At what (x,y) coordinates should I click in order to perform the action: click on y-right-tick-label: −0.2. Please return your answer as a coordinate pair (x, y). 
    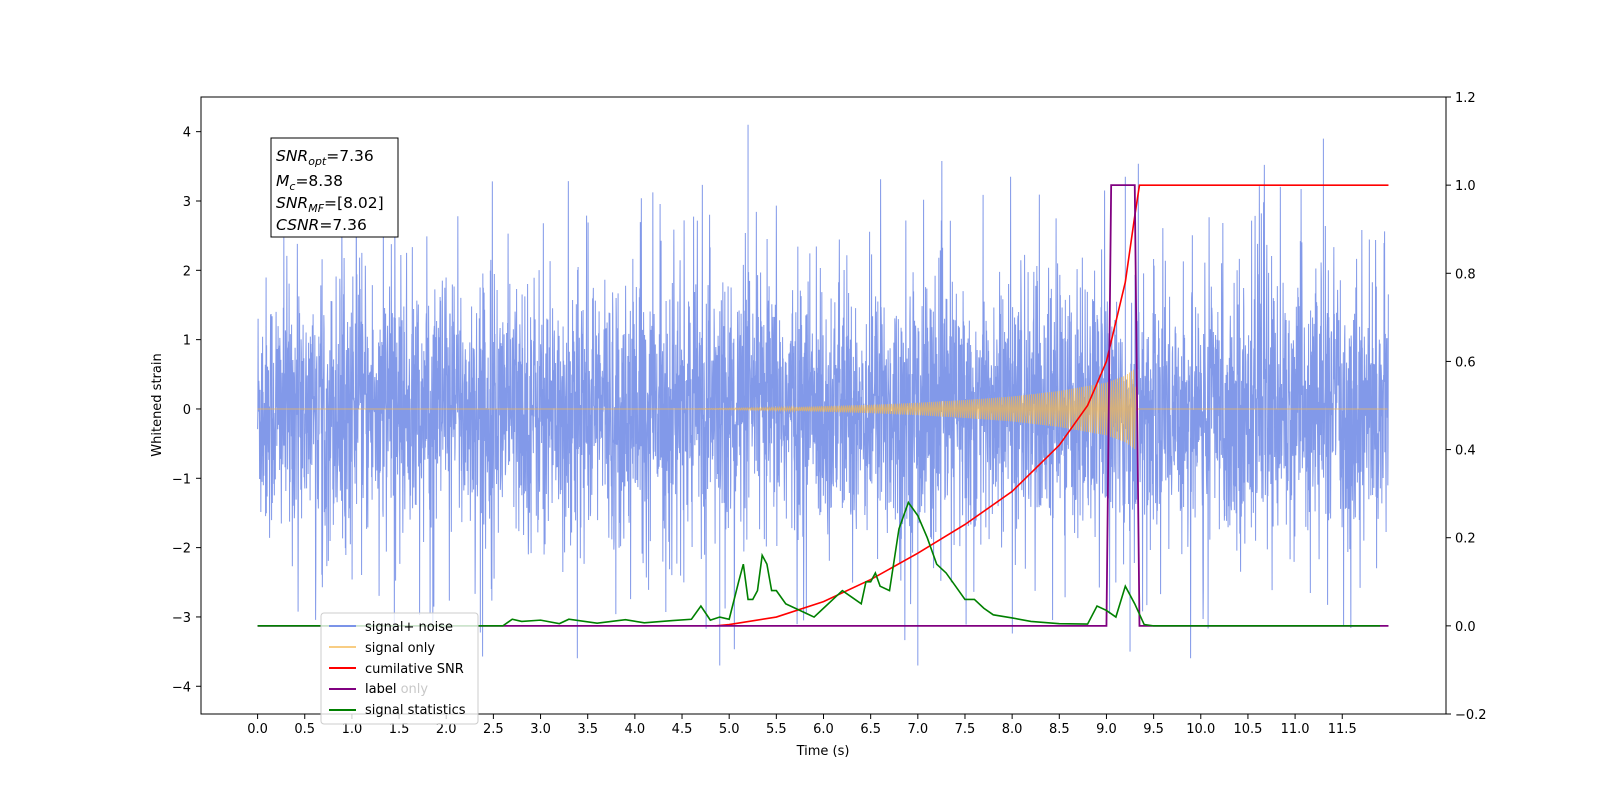
    Looking at the image, I should click on (1471, 715).